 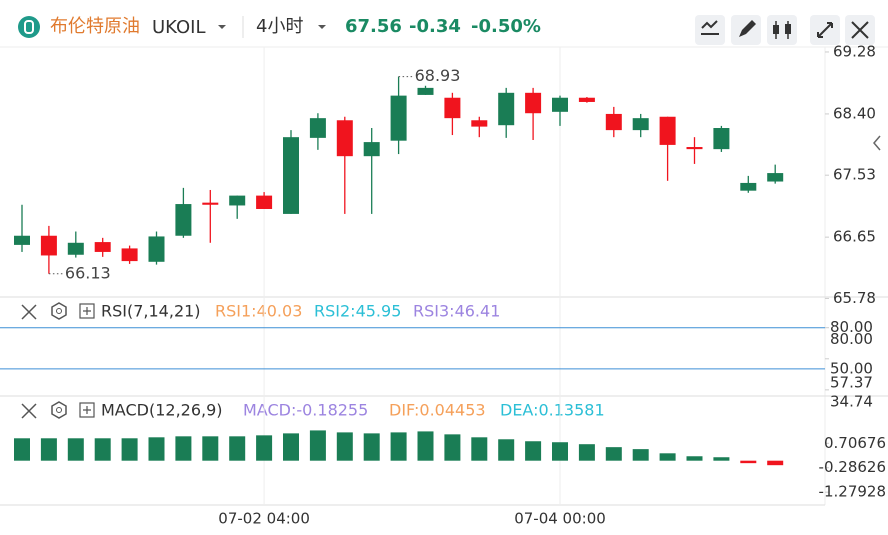 I want to click on price-change-pct: -0.50%, so click(x=506, y=26).